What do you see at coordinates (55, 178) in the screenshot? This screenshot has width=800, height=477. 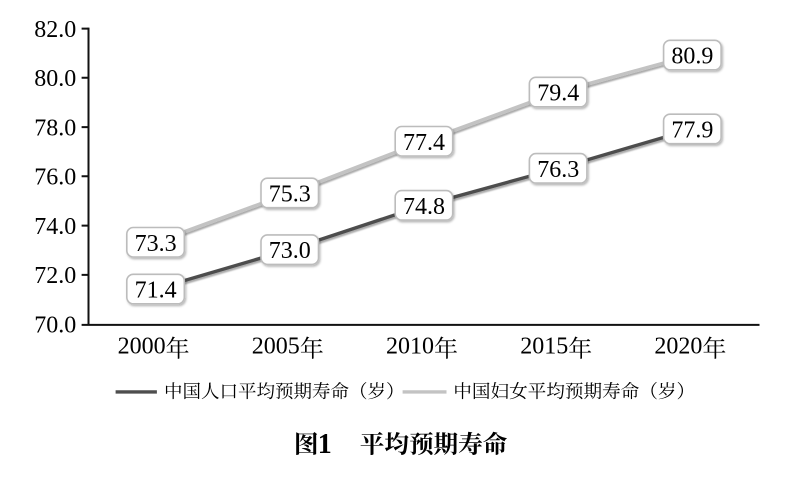 I see `svg-text: 76.0` at bounding box center [55, 178].